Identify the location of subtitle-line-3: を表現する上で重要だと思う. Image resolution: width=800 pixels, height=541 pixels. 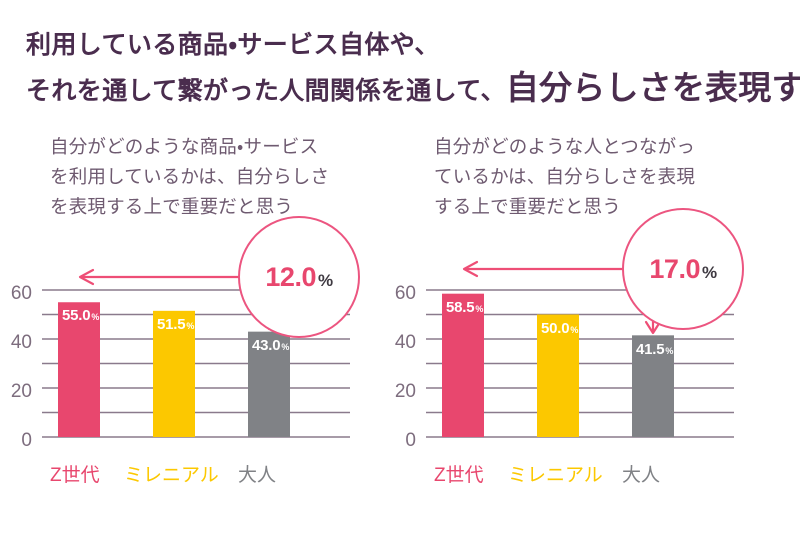
(172, 206).